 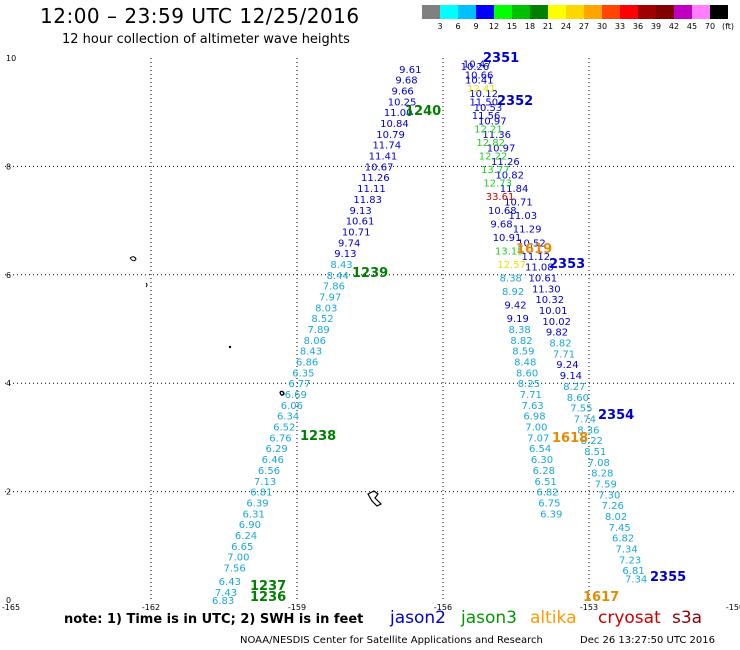 I want to click on wave-height-value: 10.71, so click(x=356, y=232).